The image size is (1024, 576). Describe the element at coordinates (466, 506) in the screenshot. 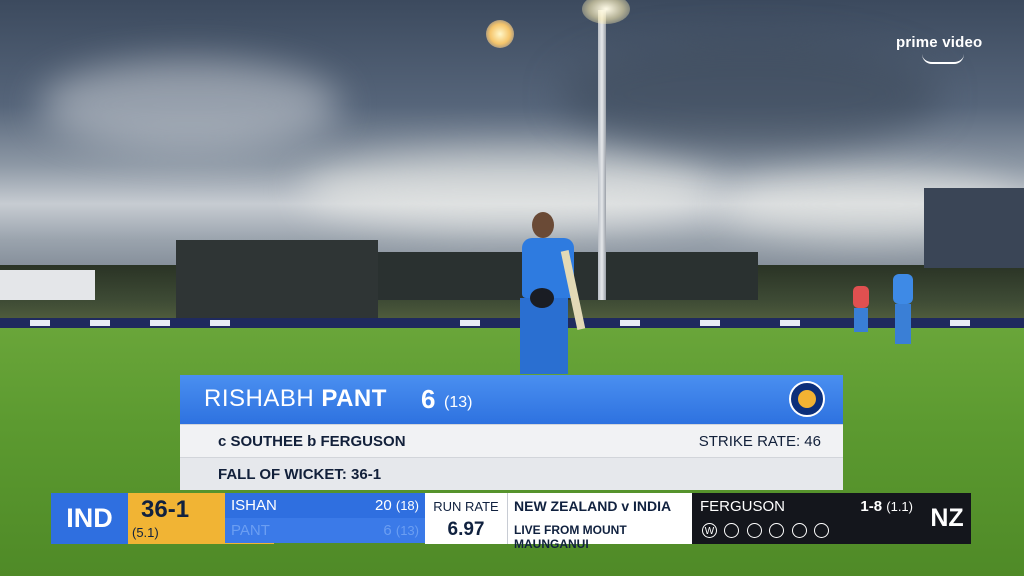

I see `run-rate-label: RUN RATE` at that location.